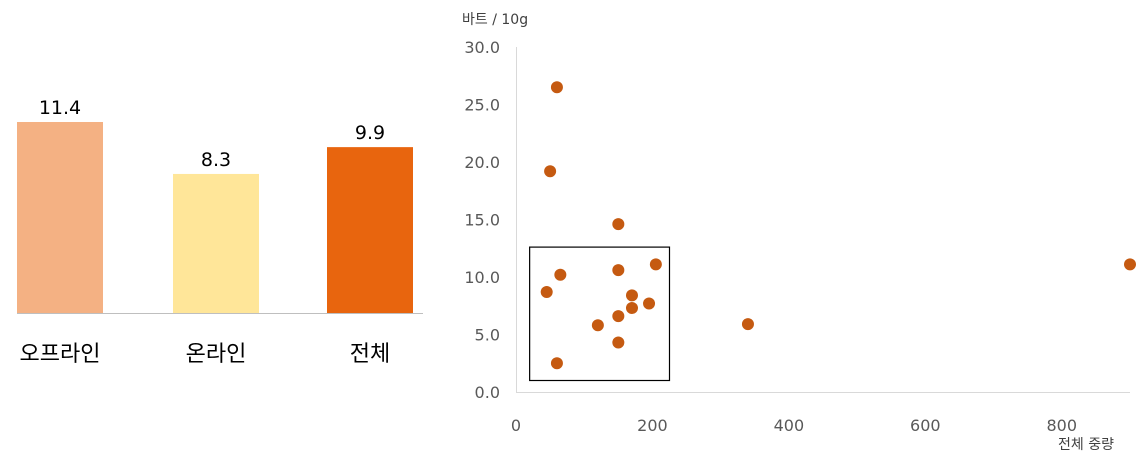  What do you see at coordinates (600, 314) in the screenshot?
I see `highlight-box` at bounding box center [600, 314].